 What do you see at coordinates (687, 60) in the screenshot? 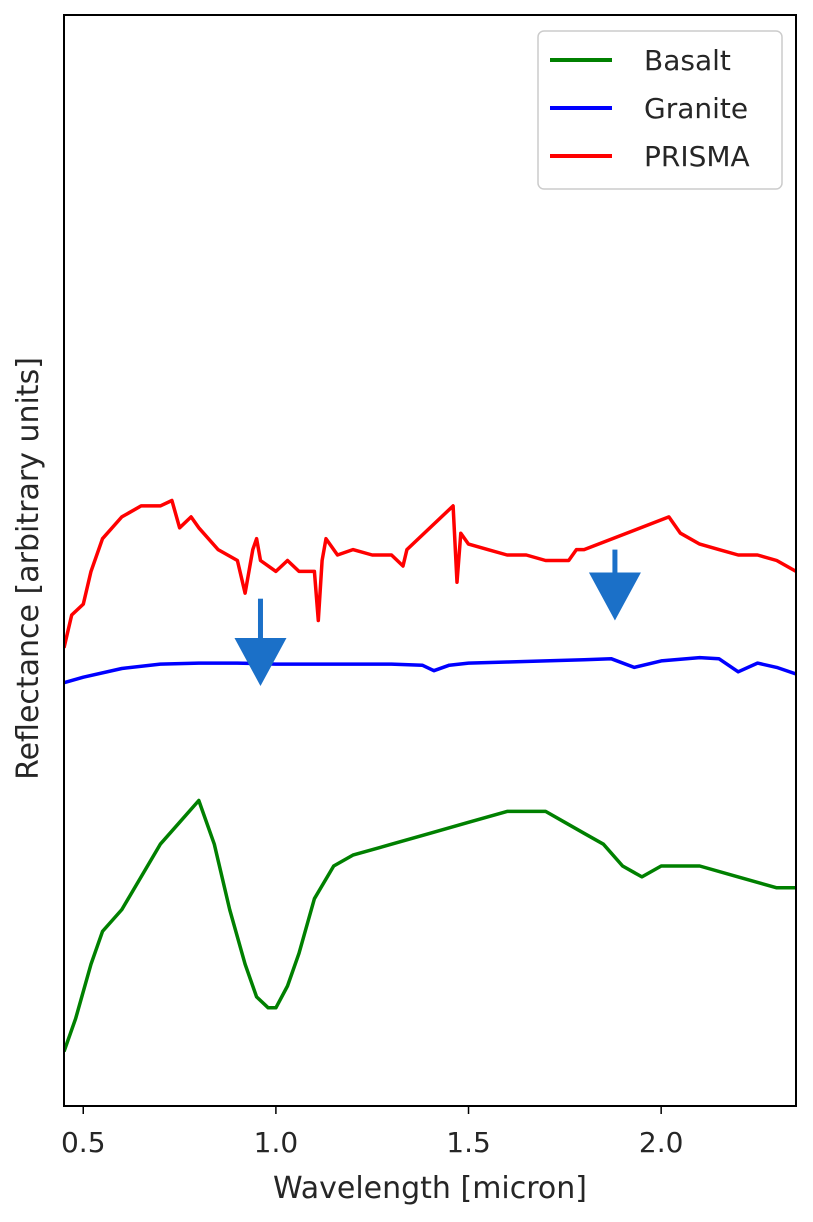
I see `legend-label: Basalt` at bounding box center [687, 60].